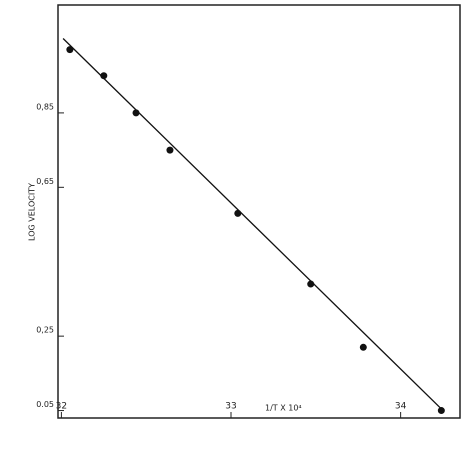 This screenshot has height=456, width=474. I want to click on x-tick-label: 34, so click(401, 407).